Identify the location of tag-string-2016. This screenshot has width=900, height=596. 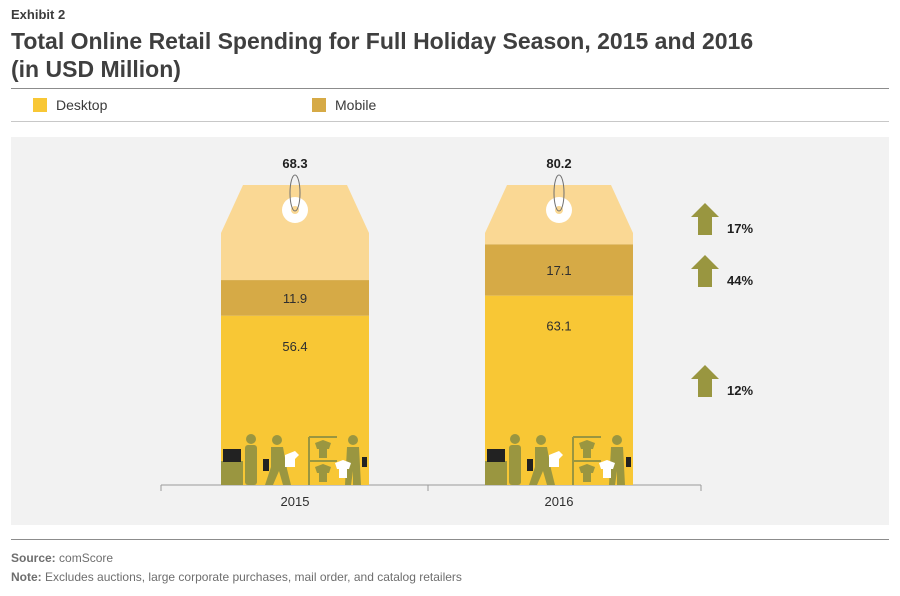
(559, 193).